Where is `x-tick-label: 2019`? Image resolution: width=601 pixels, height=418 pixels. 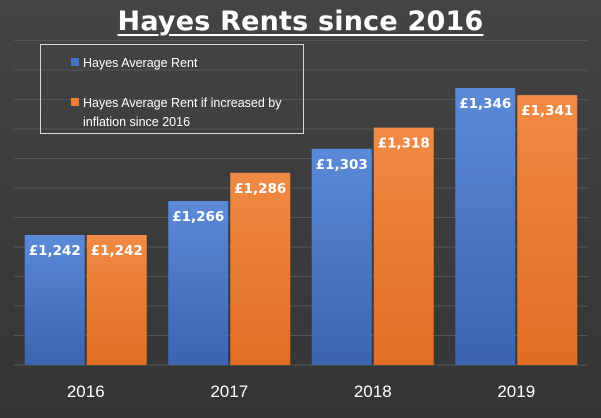 x-tick-label: 2019 is located at coordinates (516, 391).